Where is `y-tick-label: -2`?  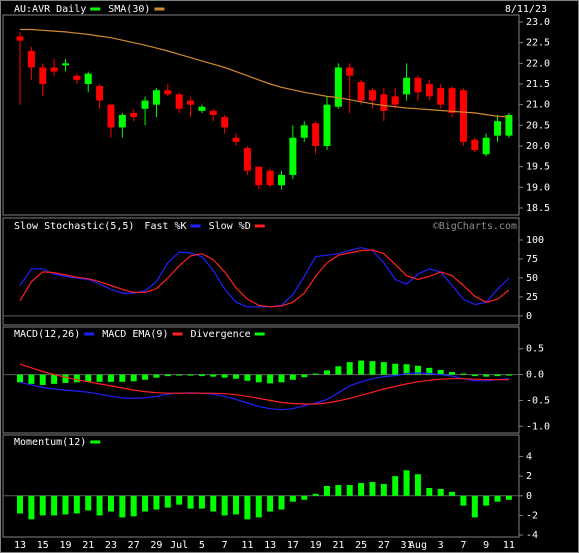 y-tick-label: -2 is located at coordinates (532, 515).